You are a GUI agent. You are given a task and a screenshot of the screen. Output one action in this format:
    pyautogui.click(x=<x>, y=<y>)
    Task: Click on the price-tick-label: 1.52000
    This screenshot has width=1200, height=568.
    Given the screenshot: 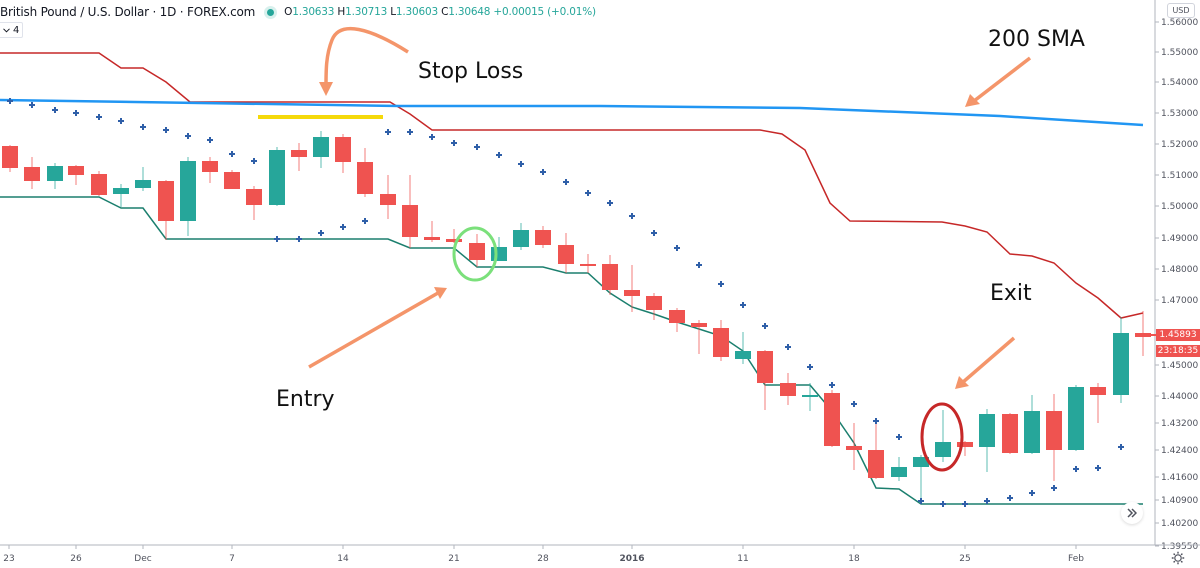 What is the action you would take?
    pyautogui.click(x=1179, y=145)
    